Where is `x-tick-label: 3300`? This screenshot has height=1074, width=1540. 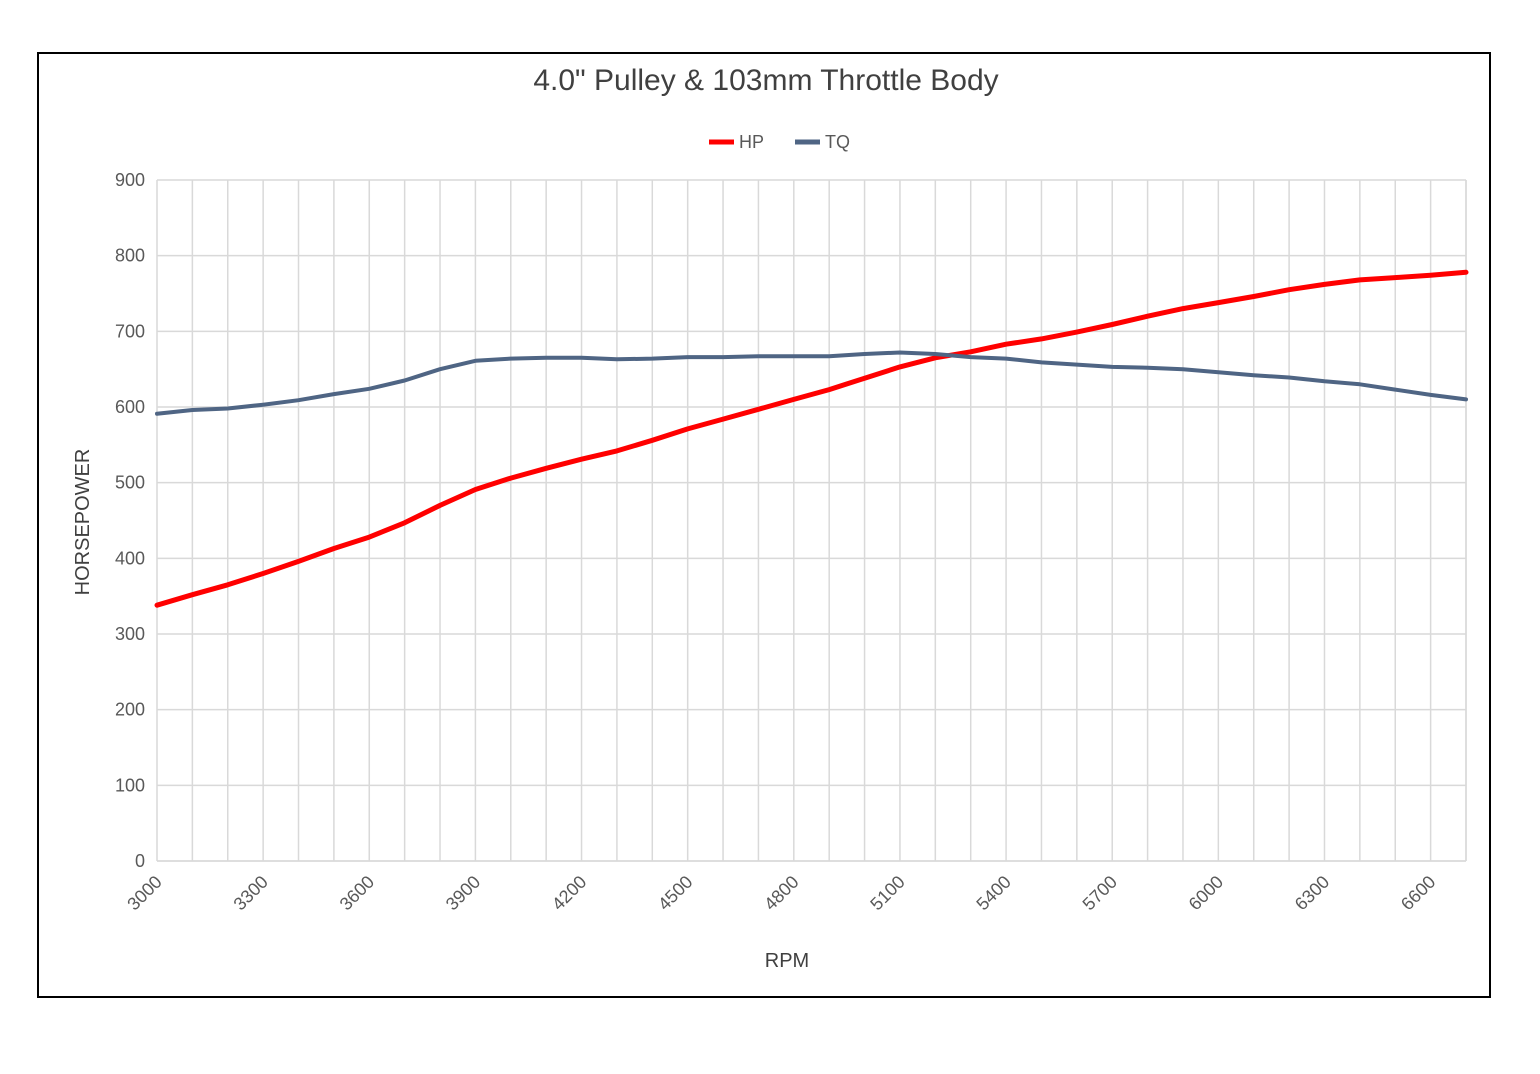
x-tick-label: 3300 is located at coordinates (251, 893).